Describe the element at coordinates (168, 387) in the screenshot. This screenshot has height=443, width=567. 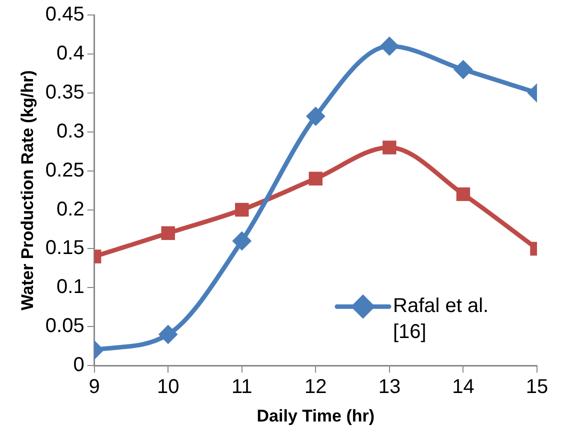
I see `x-tick-label: 10` at that location.